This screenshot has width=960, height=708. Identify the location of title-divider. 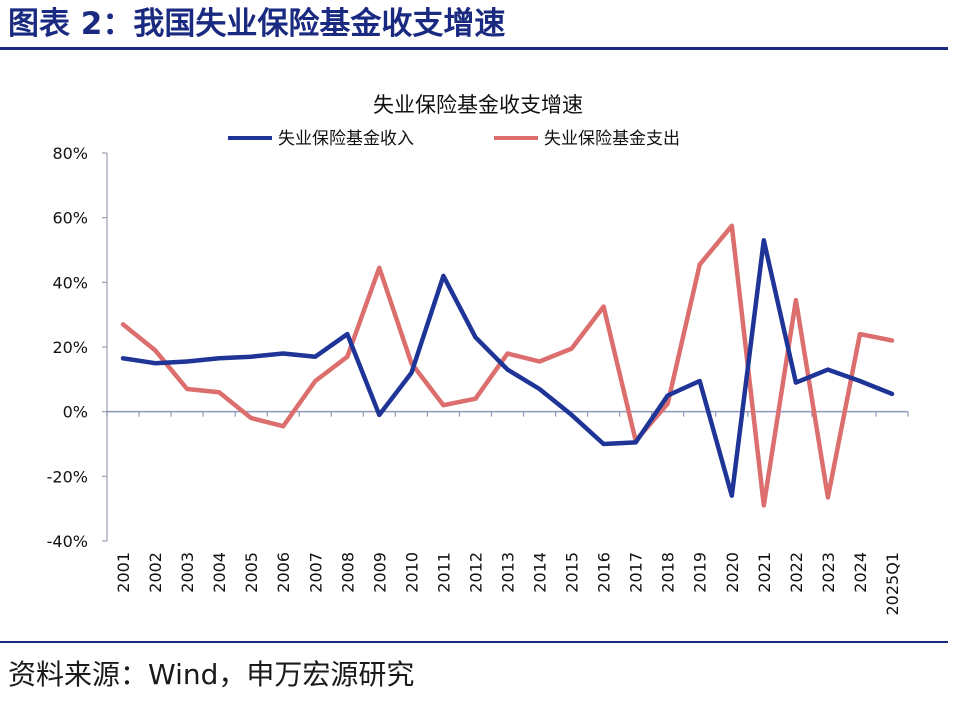
(474, 48).